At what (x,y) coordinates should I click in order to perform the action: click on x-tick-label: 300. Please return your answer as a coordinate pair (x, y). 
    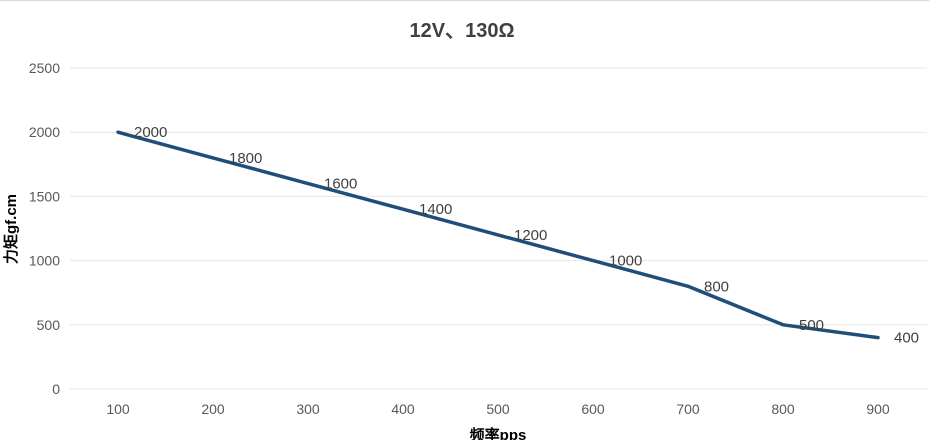
    Looking at the image, I should click on (308, 409).